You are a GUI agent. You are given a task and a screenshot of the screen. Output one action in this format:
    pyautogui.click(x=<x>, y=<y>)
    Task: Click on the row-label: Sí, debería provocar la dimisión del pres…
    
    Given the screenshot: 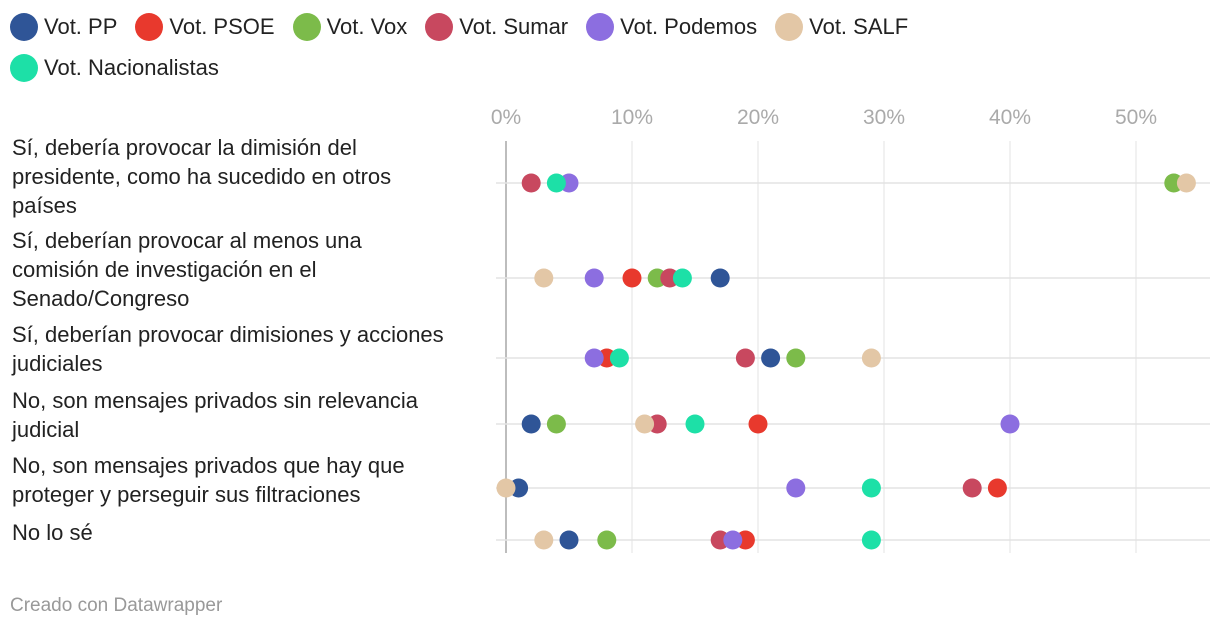 What is the action you would take?
    pyautogui.click(x=201, y=176)
    